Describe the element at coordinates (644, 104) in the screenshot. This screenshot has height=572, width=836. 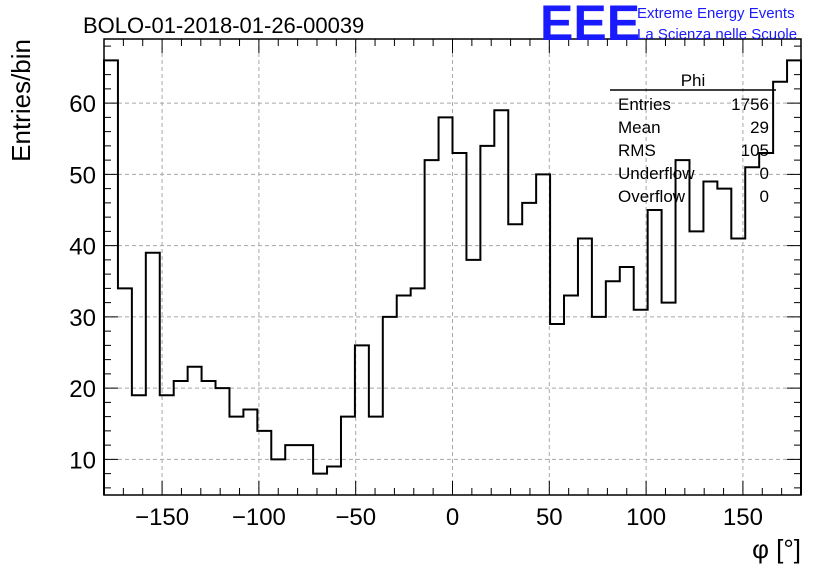
I see `stats-label-entries: Entries` at that location.